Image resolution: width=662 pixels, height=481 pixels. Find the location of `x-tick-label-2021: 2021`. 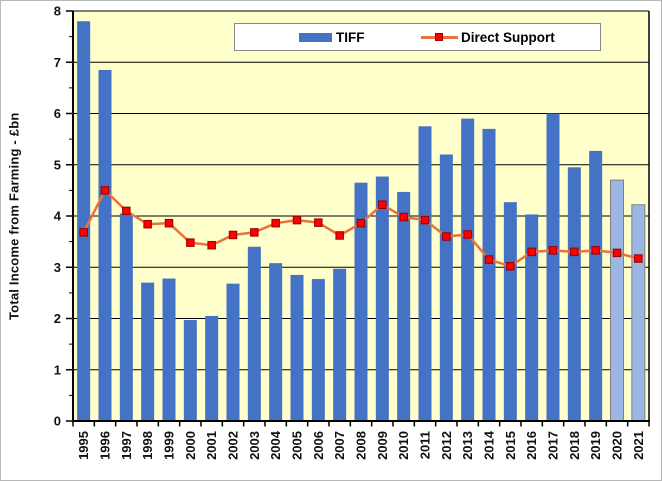

x-tick-label-2021: 2021 is located at coordinates (638, 445).